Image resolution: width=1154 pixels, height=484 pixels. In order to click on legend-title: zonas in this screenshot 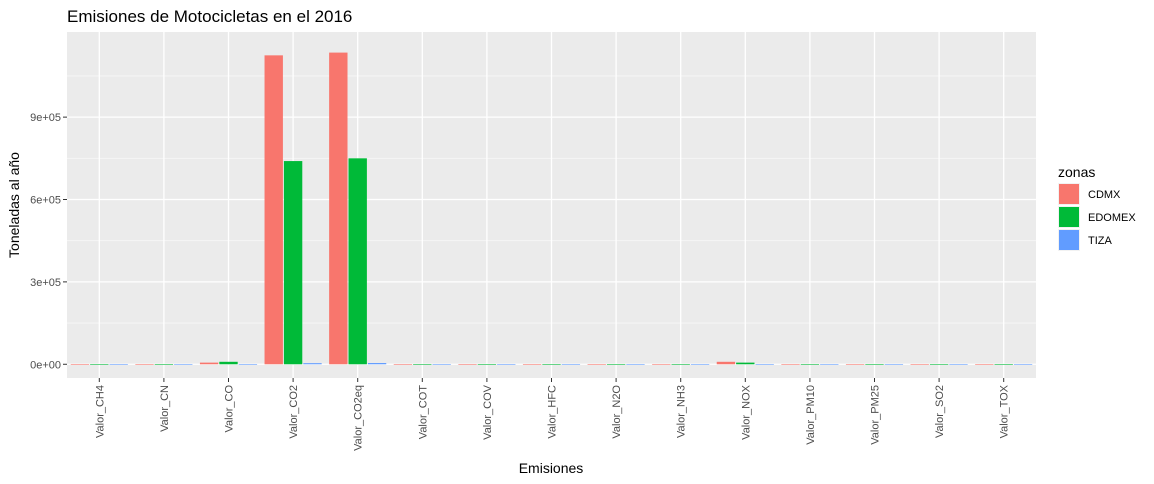, I will do `click(1076, 172)`.